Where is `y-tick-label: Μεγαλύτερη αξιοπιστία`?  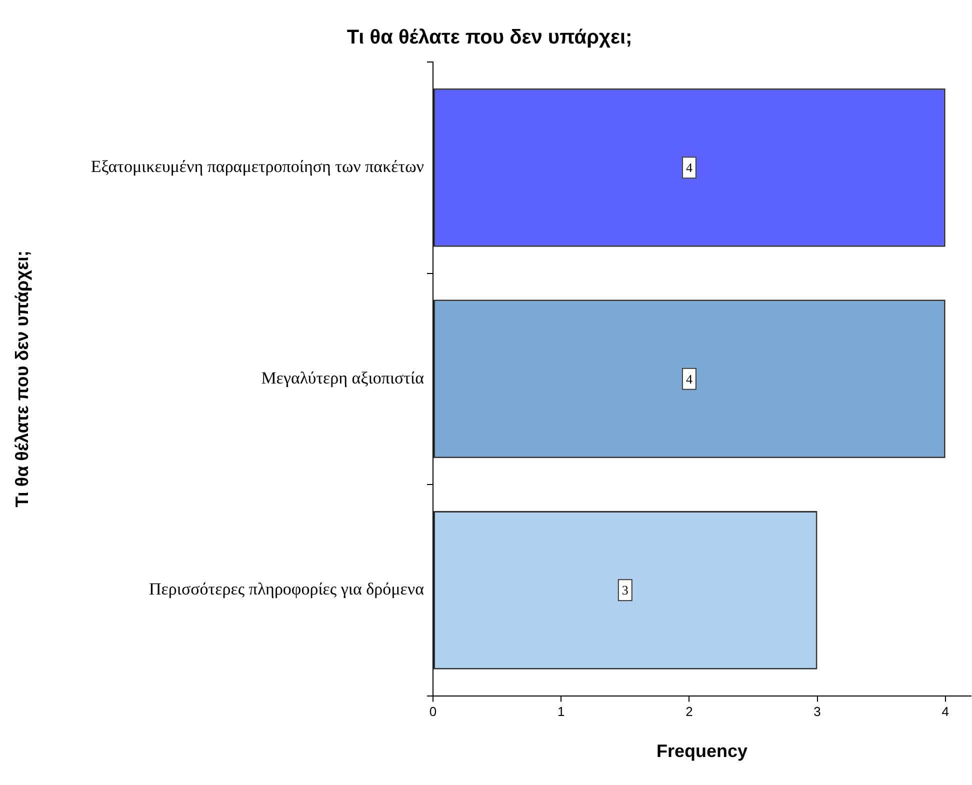 y-tick-label: Μεγαλύτερη αξιοπιστία is located at coordinates (342, 378).